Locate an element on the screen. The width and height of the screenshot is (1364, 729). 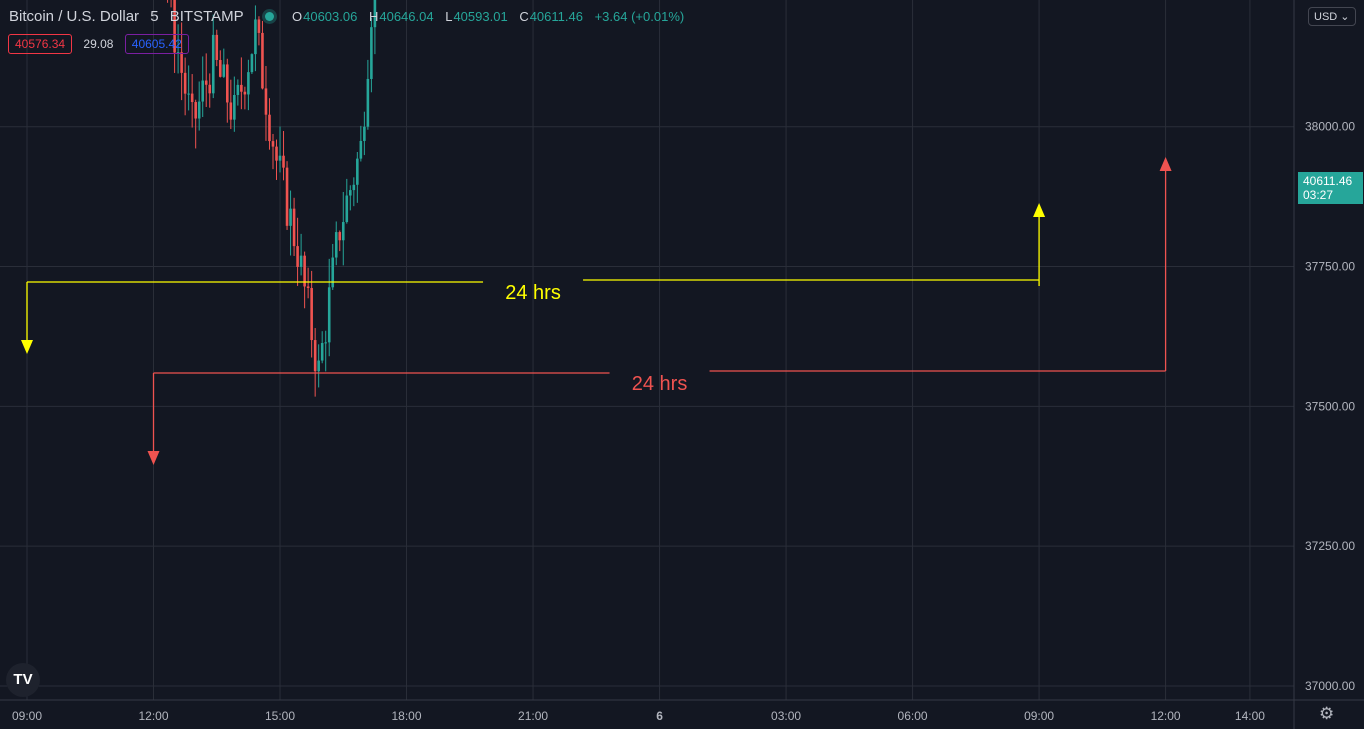
buy-button: 40605.42 is located at coordinates (156, 44).